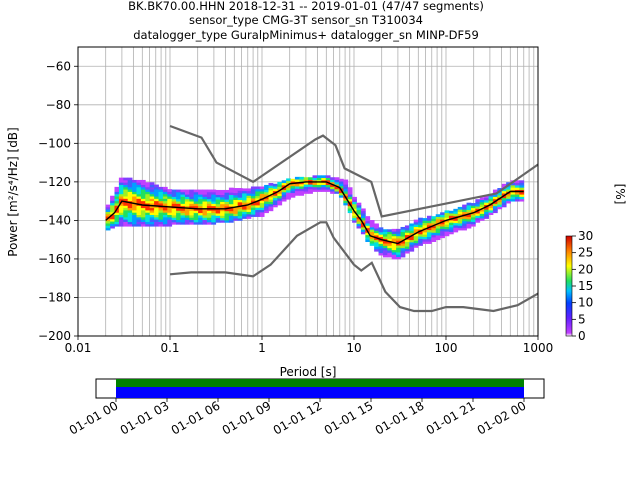  What do you see at coordinates (596, 263) in the screenshot?
I see `colorbar: 0 5 10 15 20 25 30 [%]` at bounding box center [596, 263].